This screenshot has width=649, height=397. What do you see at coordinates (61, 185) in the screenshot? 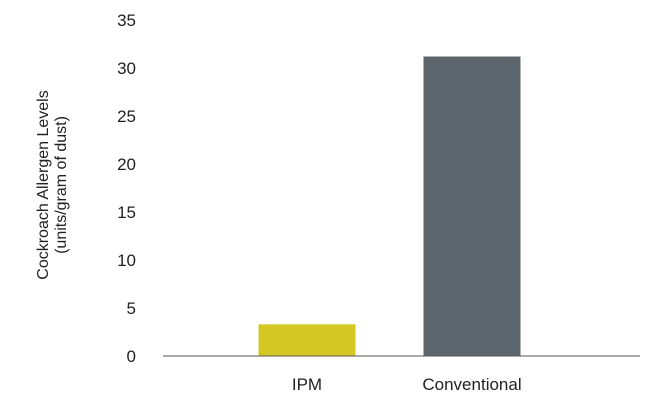
I see `y-axis-title-line2: (units/gram of dust)` at bounding box center [61, 185].